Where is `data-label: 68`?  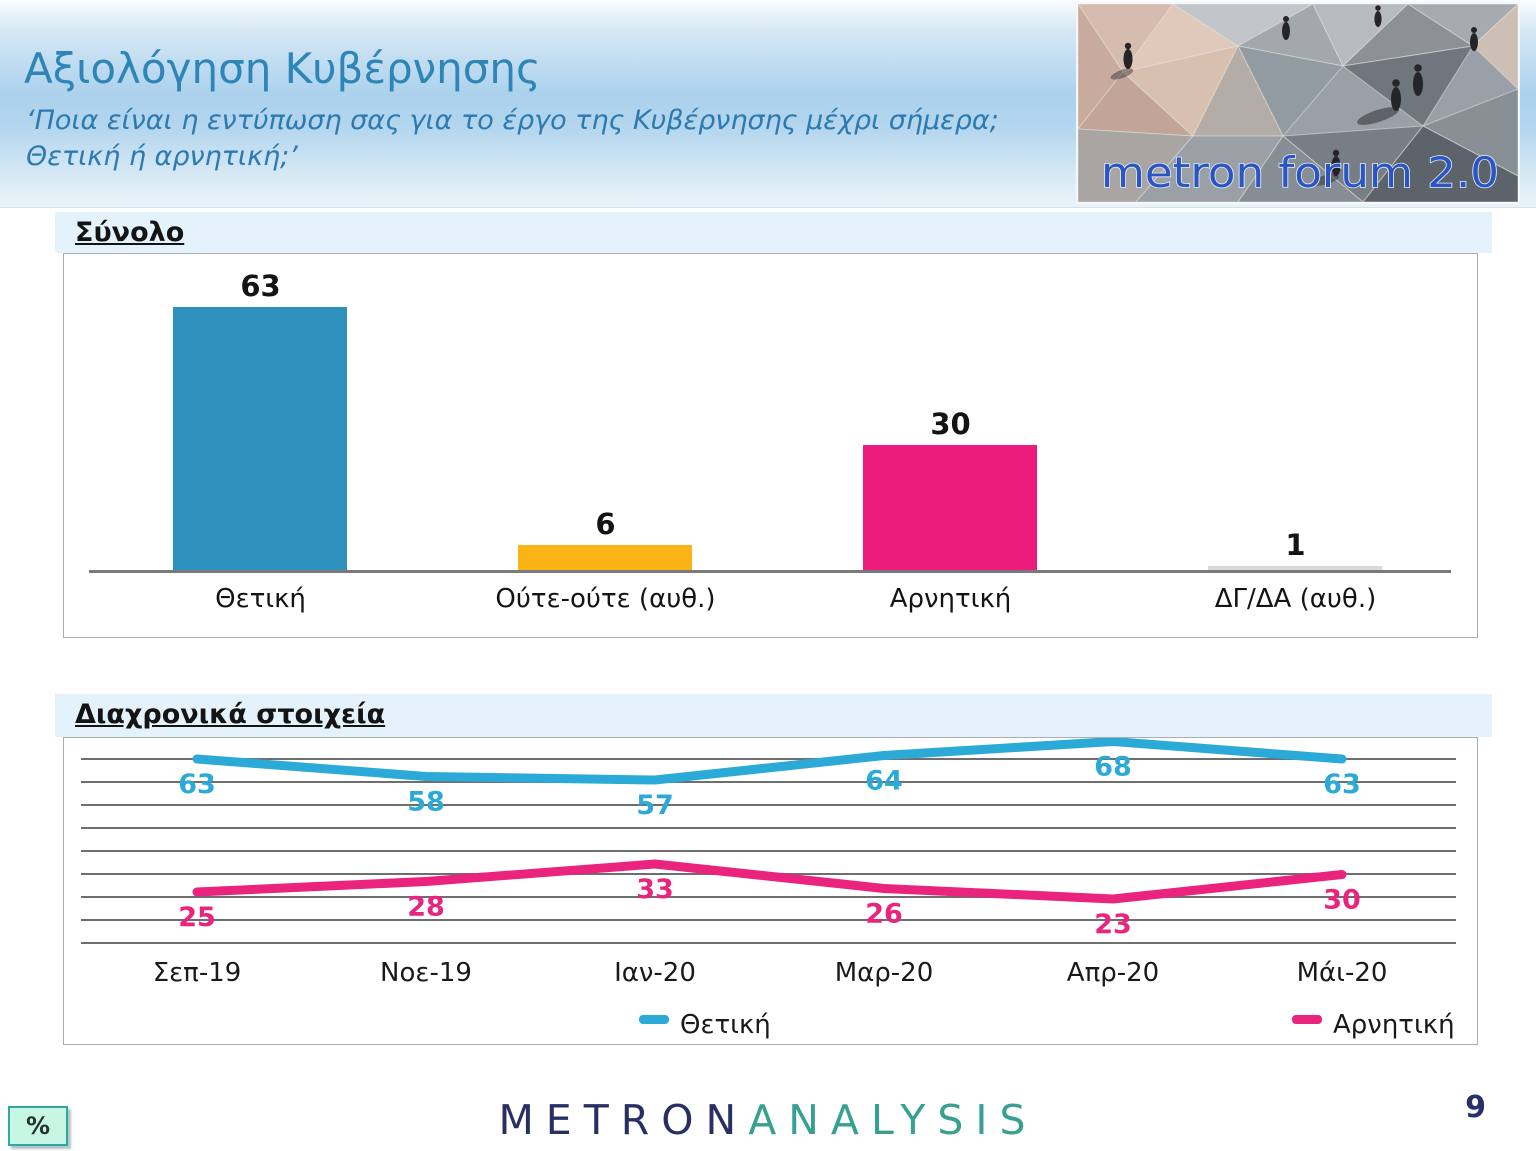
data-label: 68 is located at coordinates (1113, 767).